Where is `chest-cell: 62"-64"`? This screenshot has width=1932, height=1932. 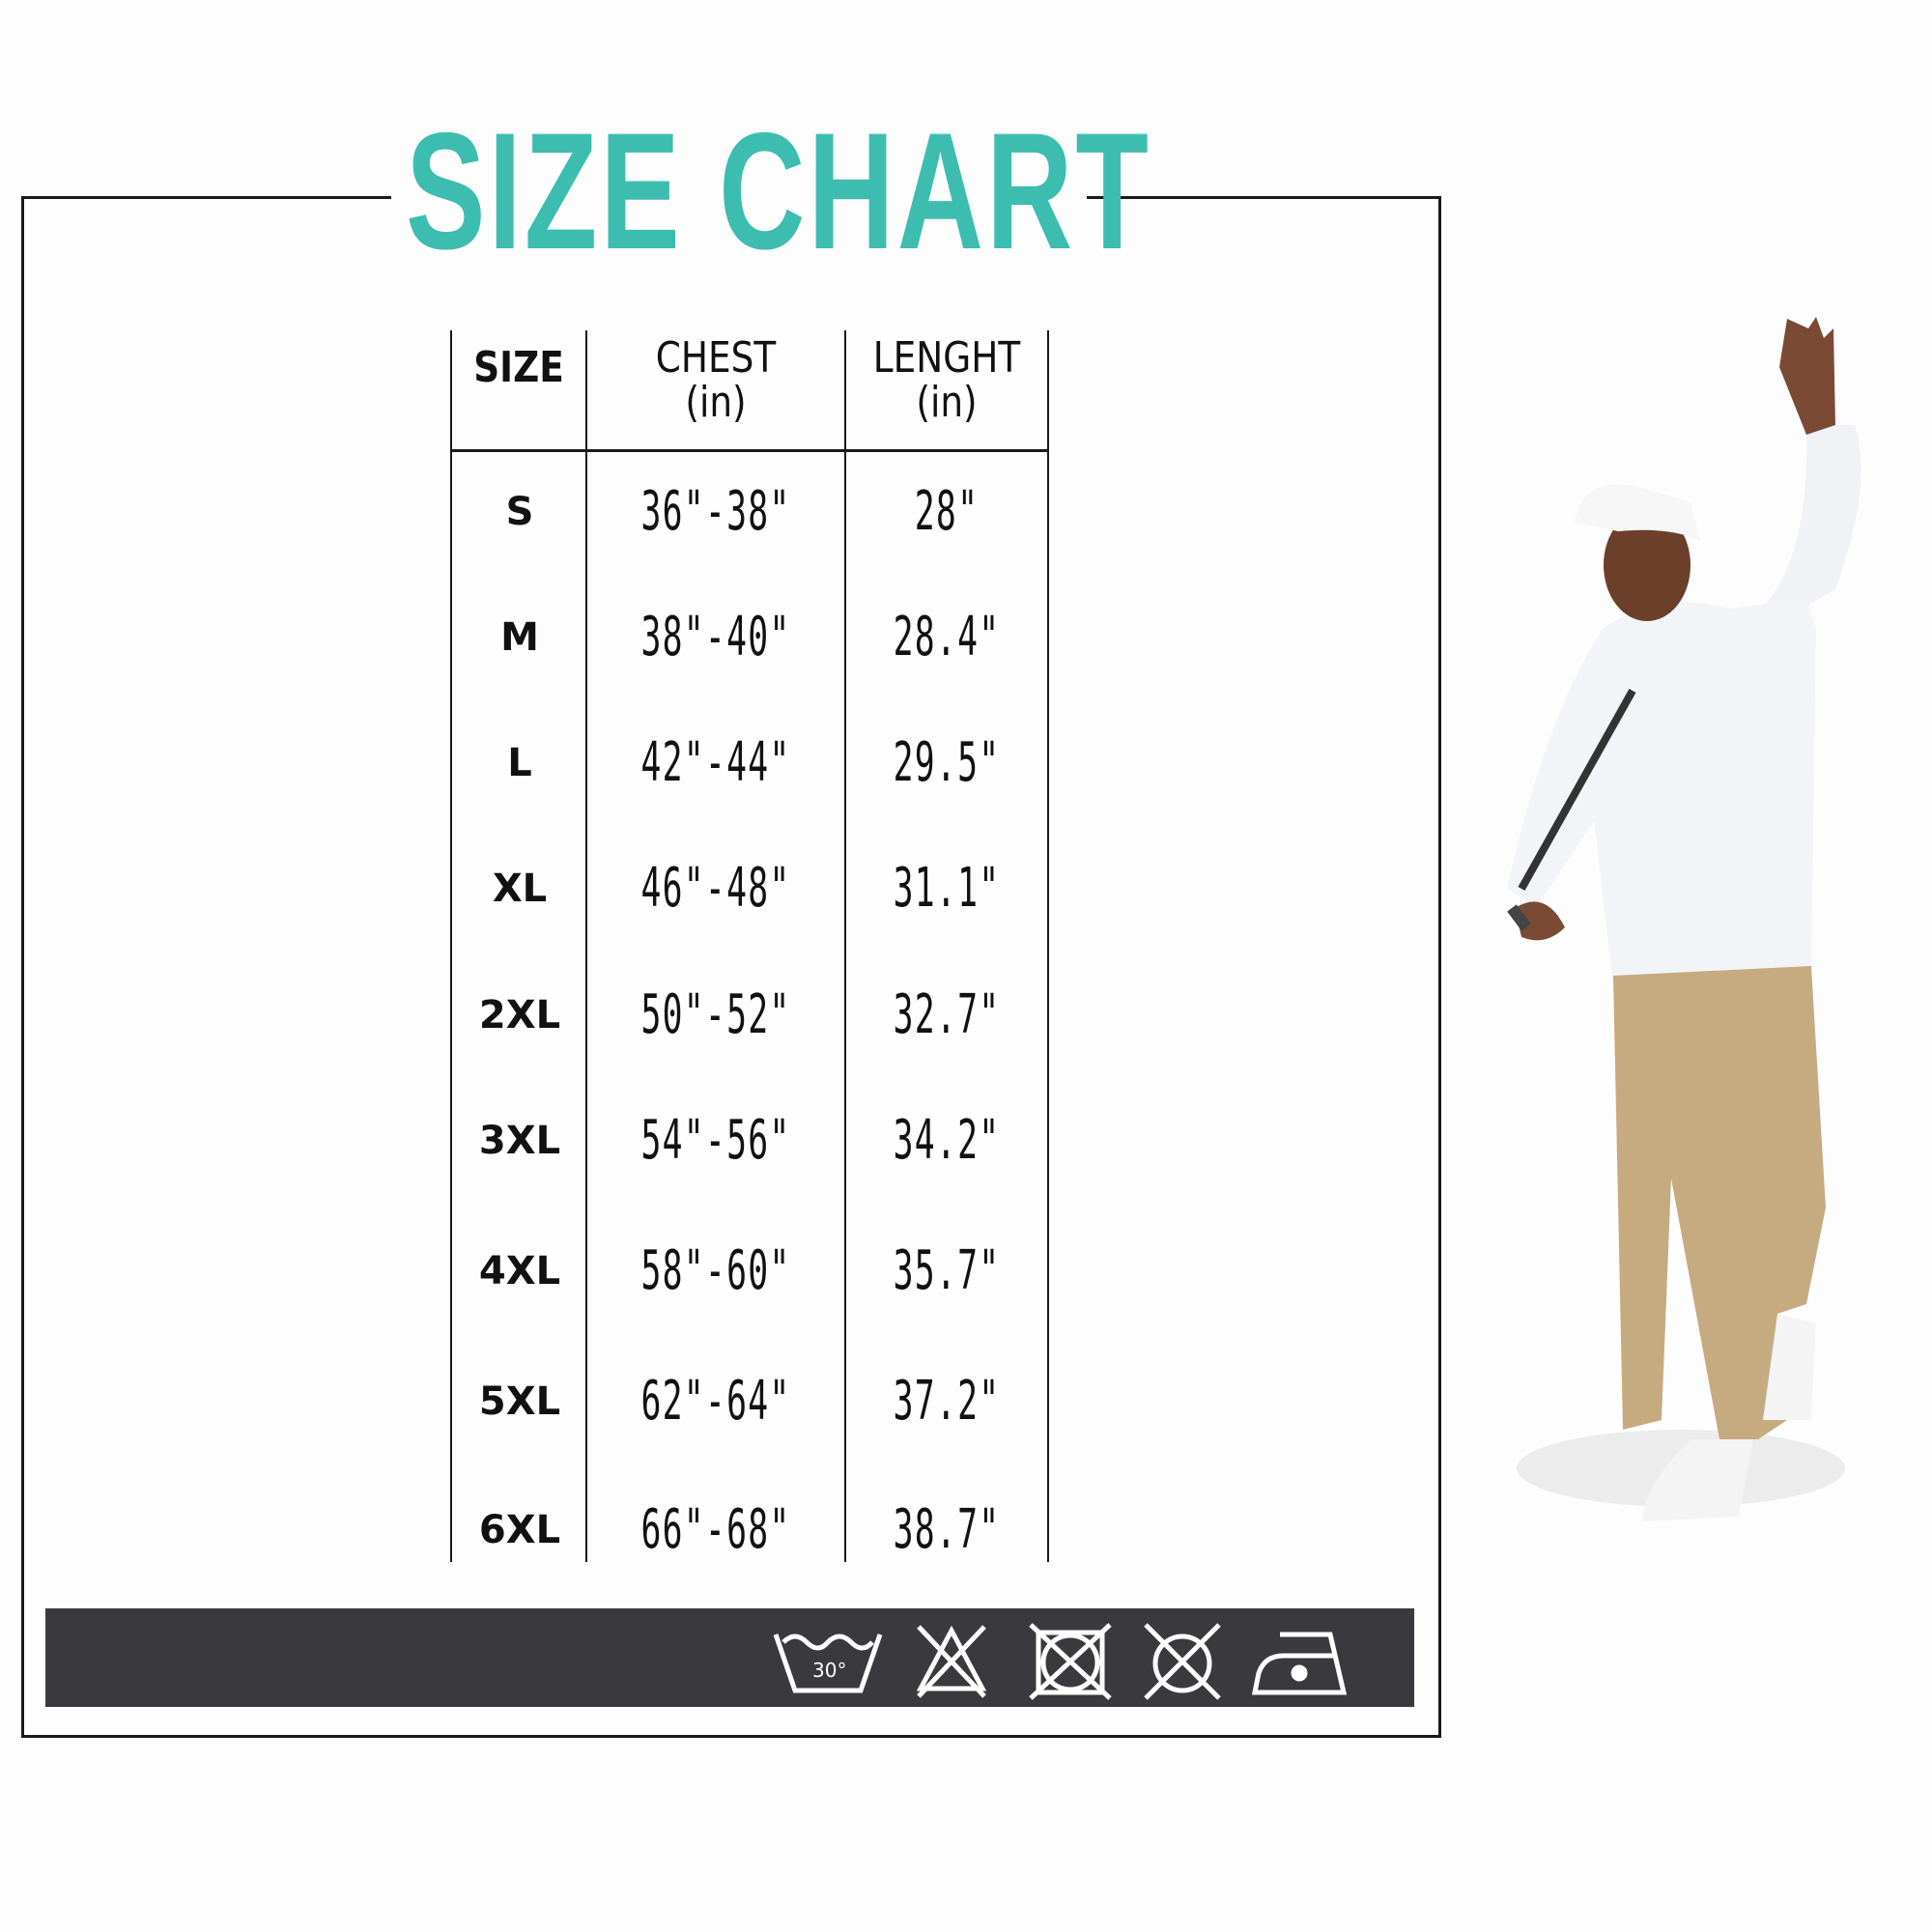 chest-cell: 62"-64" is located at coordinates (715, 1401).